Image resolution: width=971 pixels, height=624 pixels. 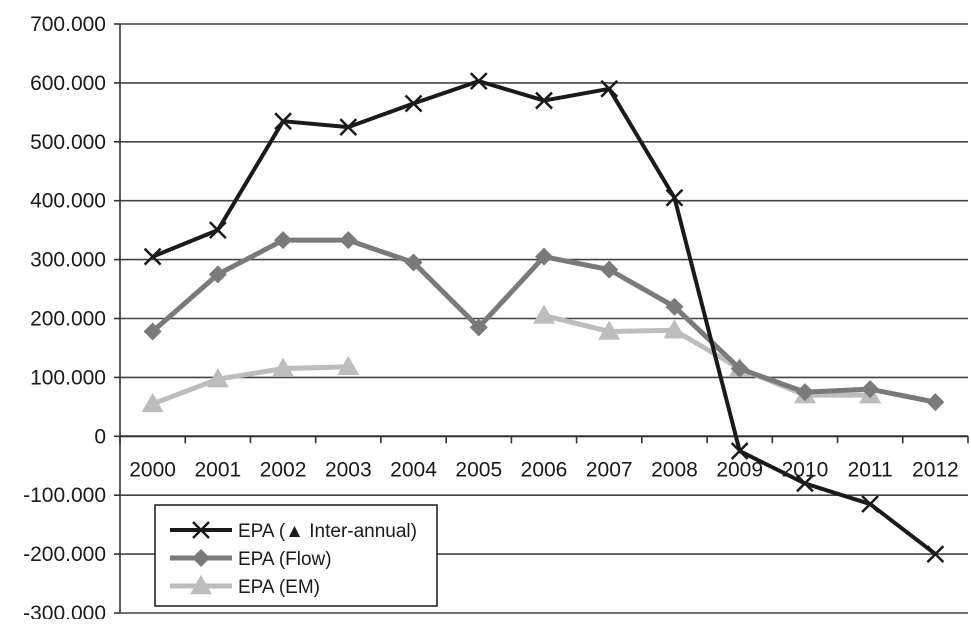 I want to click on legend-label: EPA (Flow), so click(x=285, y=559).